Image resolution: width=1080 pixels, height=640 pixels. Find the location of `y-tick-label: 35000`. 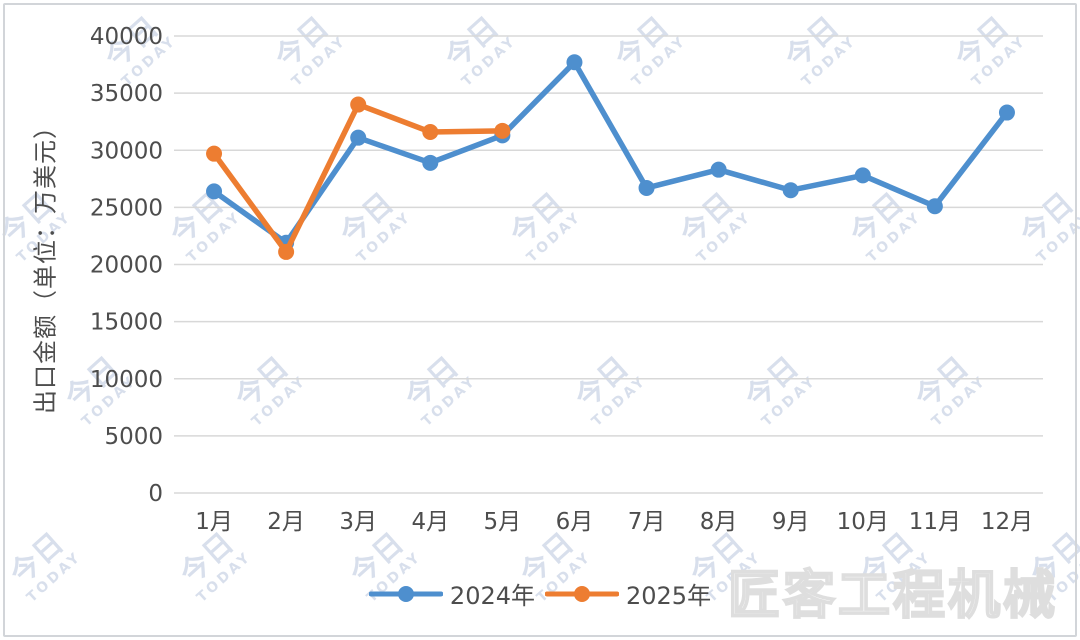

y-tick-label: 35000 is located at coordinates (126, 94).